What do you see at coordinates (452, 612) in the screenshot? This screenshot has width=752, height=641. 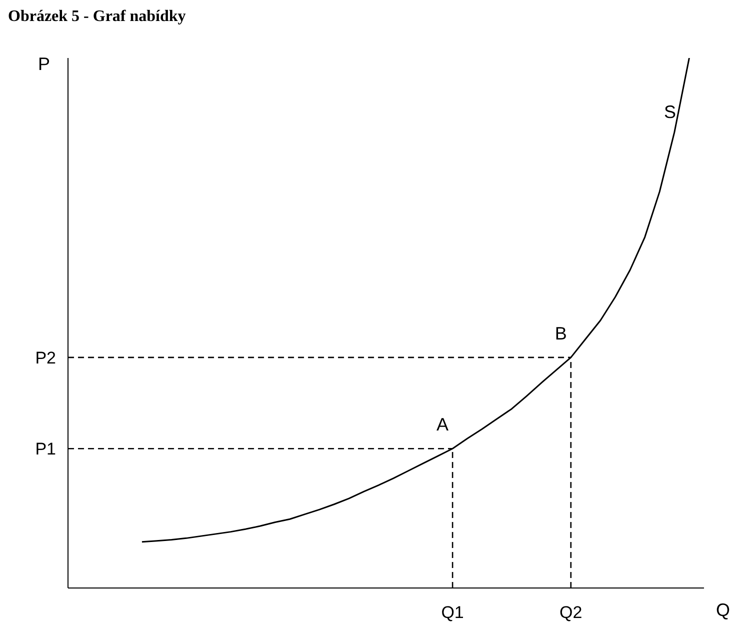 I see `x-tick-label: Q1` at bounding box center [452, 612].